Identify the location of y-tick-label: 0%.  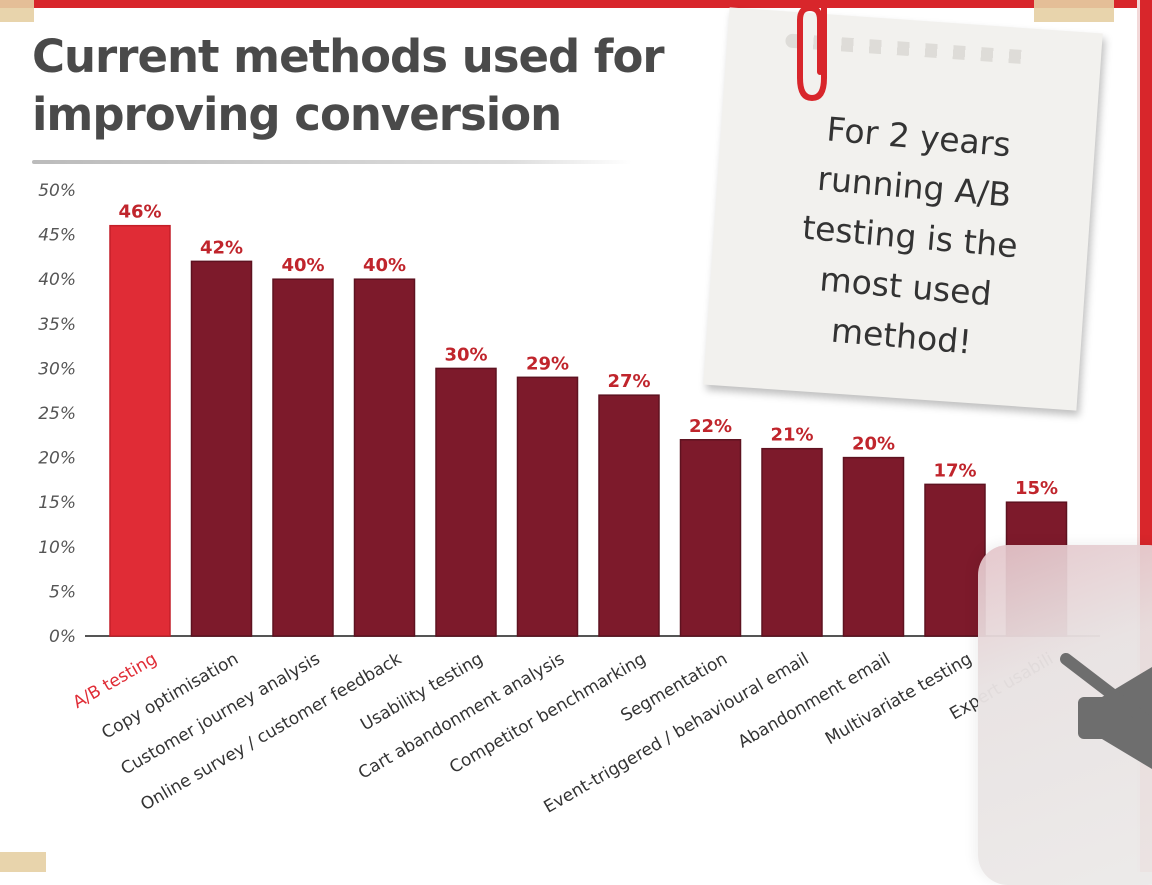
(62, 637).